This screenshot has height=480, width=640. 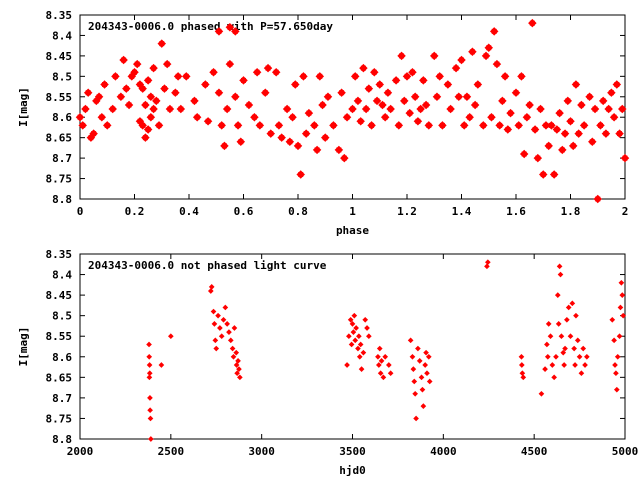 I want to click on y-tick-label: 8.4, so click(x=62, y=35).